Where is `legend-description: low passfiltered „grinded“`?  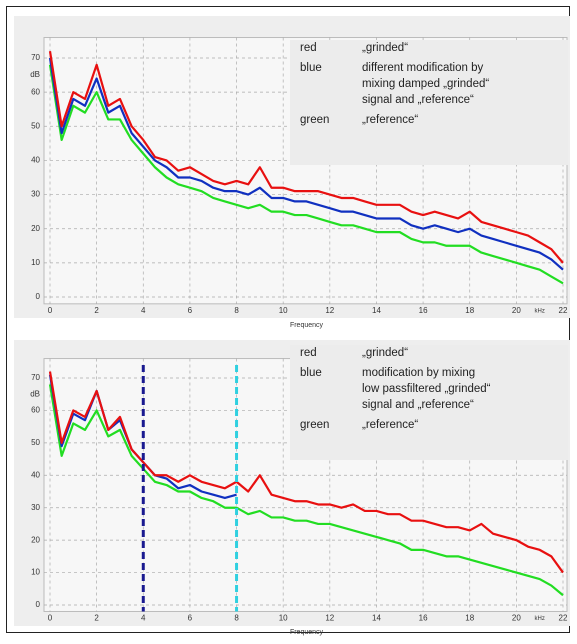
legend-description: low passfiltered „grinded“ is located at coordinates (426, 389).